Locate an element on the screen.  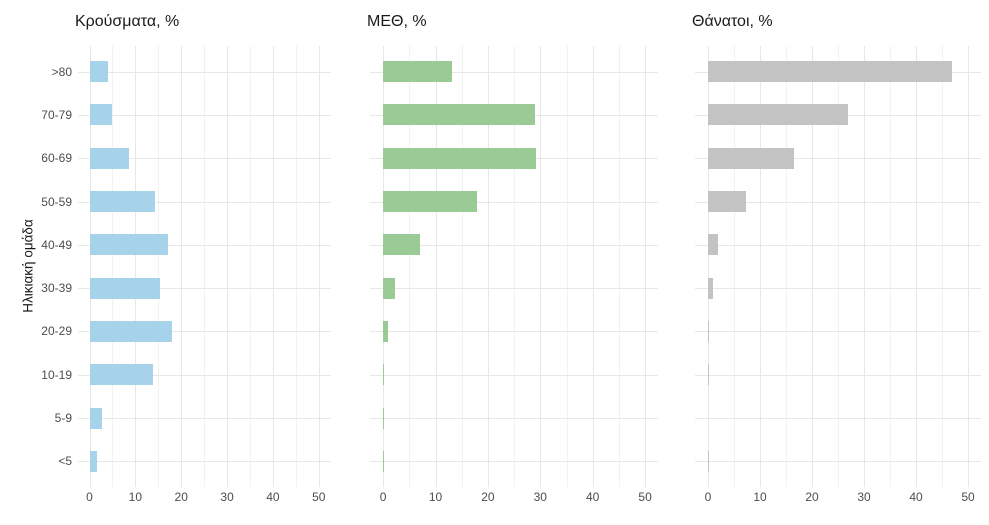
panel-title-deaths: Θάνατοι, % is located at coordinates (732, 21).